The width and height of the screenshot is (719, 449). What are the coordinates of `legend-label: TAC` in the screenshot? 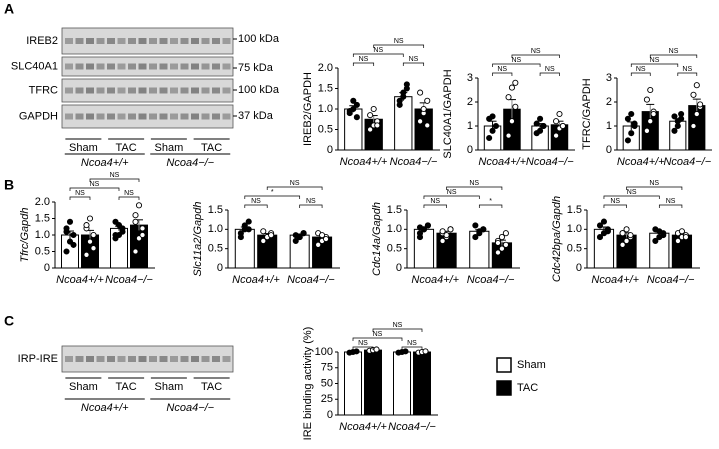 It's located at (527, 388).